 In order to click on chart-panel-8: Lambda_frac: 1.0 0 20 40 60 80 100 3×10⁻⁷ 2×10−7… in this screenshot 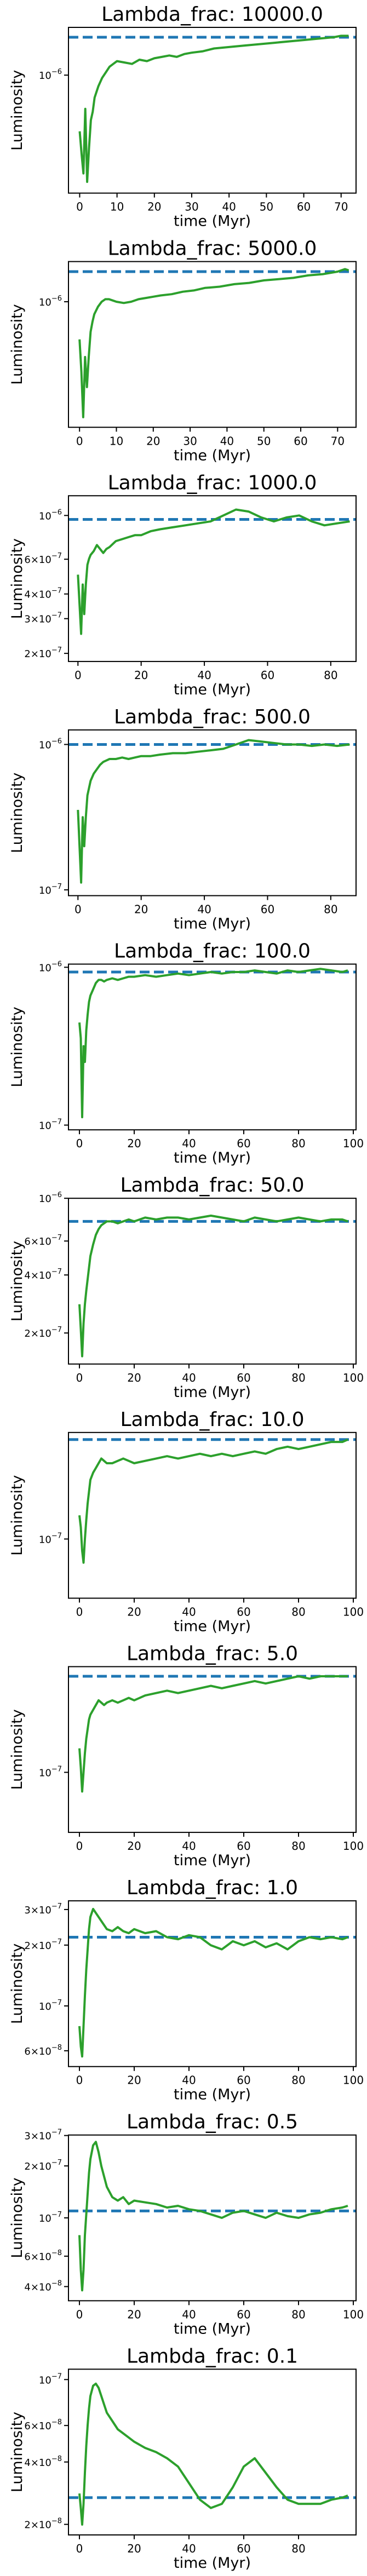, I will do `click(187, 1990)`.